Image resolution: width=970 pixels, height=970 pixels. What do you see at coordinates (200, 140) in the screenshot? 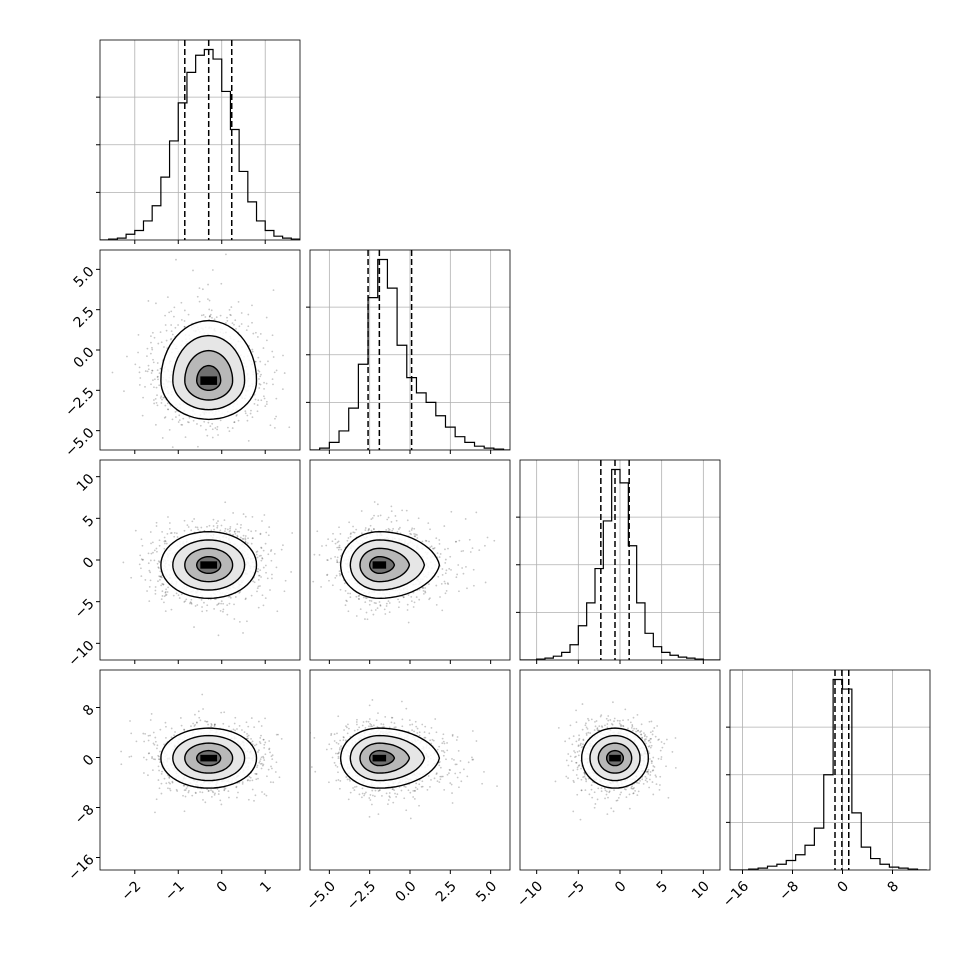
I see `panel-frame` at bounding box center [200, 140].